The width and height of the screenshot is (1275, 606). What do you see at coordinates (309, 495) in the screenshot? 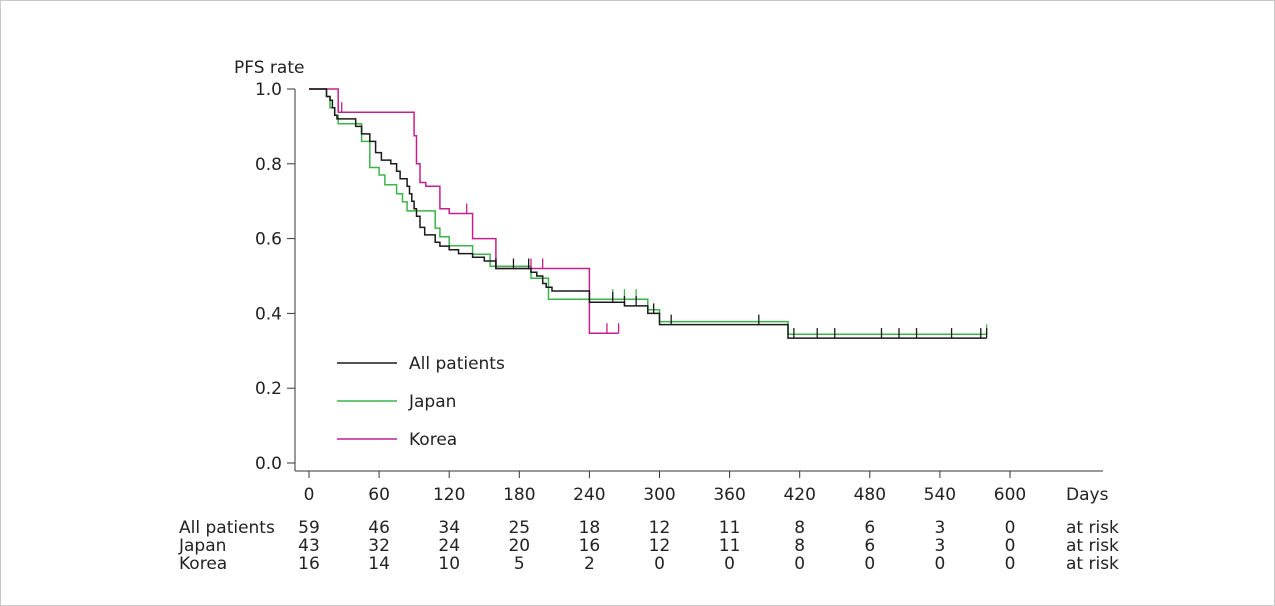
I see `x-tick-label: 0` at bounding box center [309, 495].